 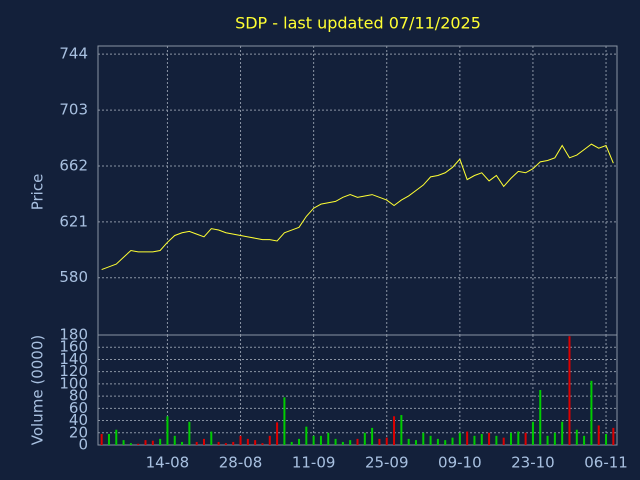 I want to click on volume-tick-label: 60, so click(x=78, y=408).